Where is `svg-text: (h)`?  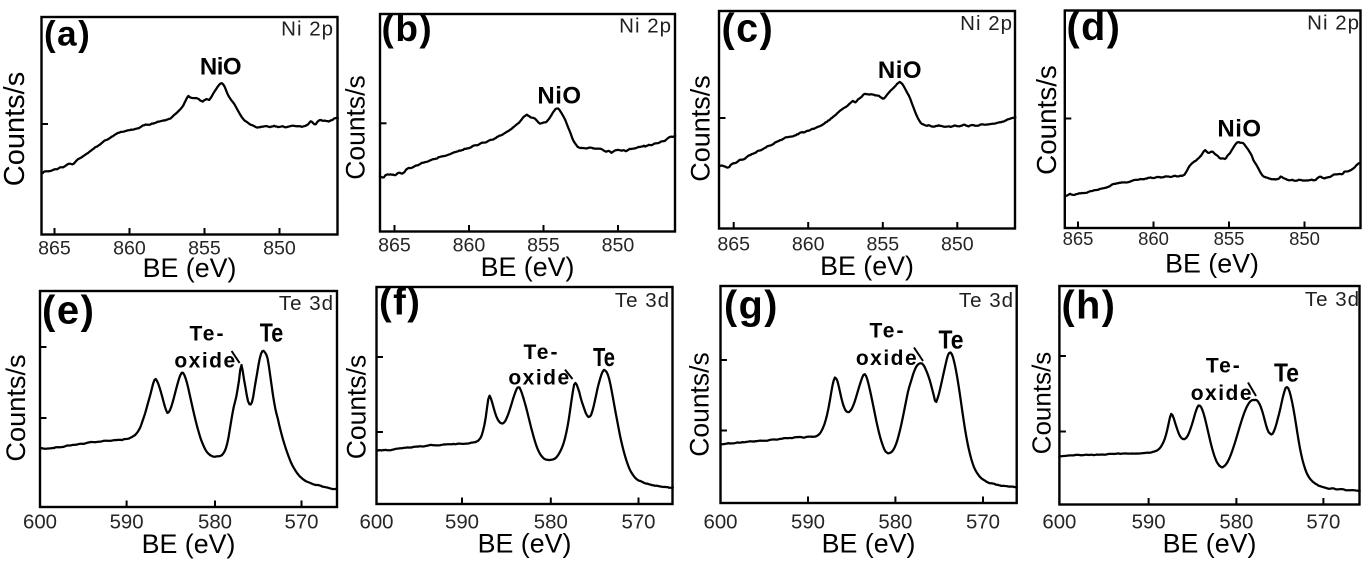 svg-text: (h) is located at coordinates (1089, 305).